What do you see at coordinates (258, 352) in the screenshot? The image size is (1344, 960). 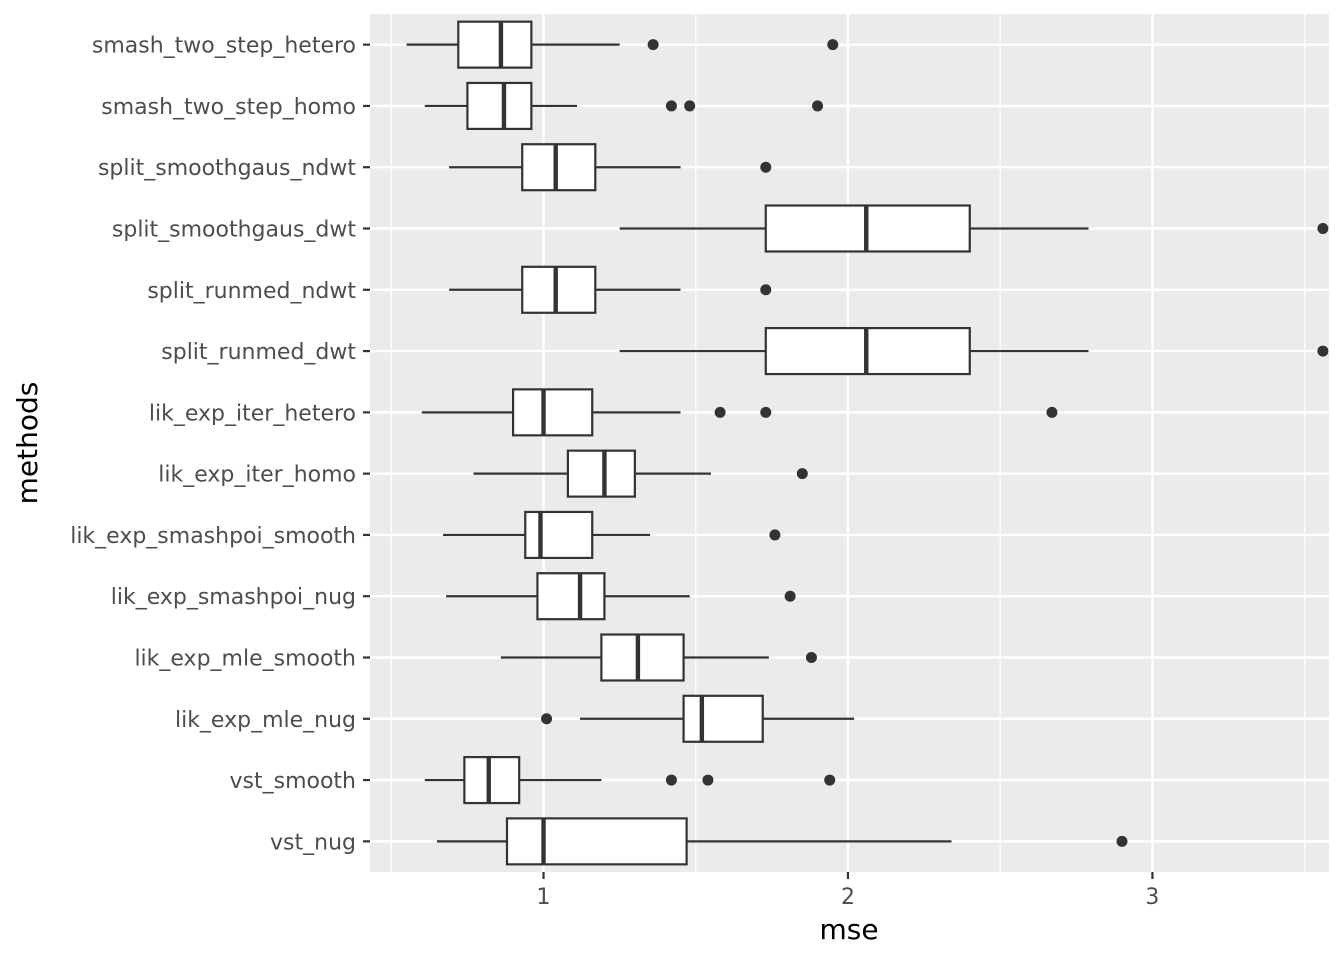 I see `y-tick-label: split_runmed_dwt` at bounding box center [258, 352].